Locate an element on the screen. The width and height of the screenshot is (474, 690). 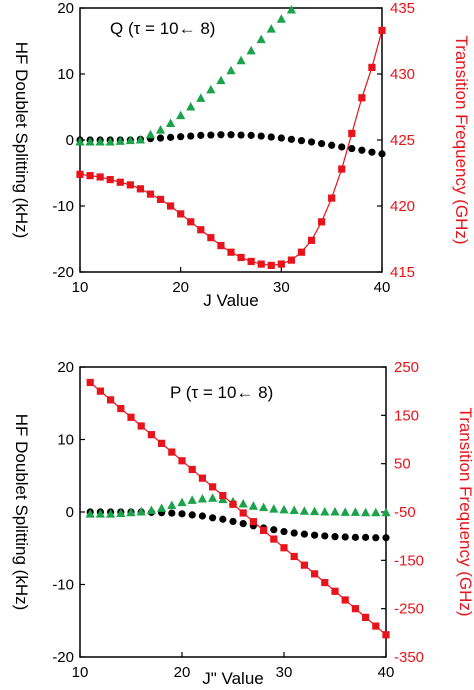
panel-annotation: P (τ = 10← 8) is located at coordinates (221, 392).